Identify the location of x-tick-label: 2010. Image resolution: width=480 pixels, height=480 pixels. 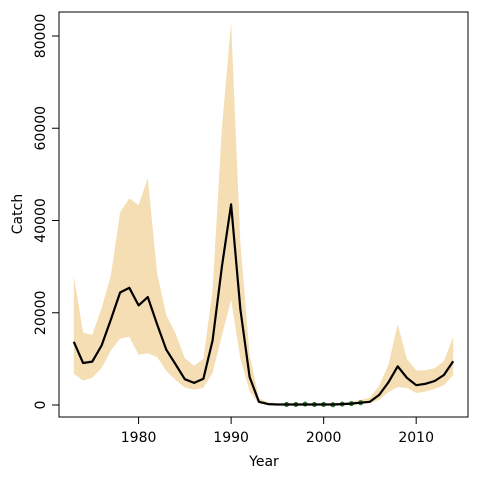
(416, 438).